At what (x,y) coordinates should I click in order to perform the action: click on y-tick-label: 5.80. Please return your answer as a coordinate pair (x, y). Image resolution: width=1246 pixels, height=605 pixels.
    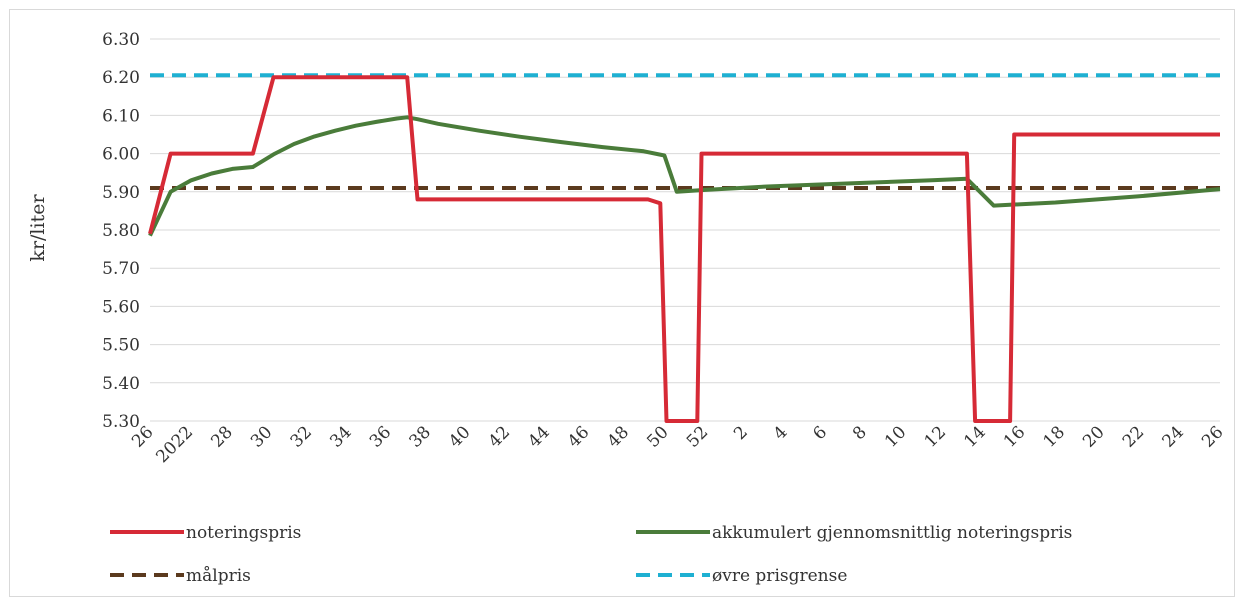
    Looking at the image, I should click on (121, 231).